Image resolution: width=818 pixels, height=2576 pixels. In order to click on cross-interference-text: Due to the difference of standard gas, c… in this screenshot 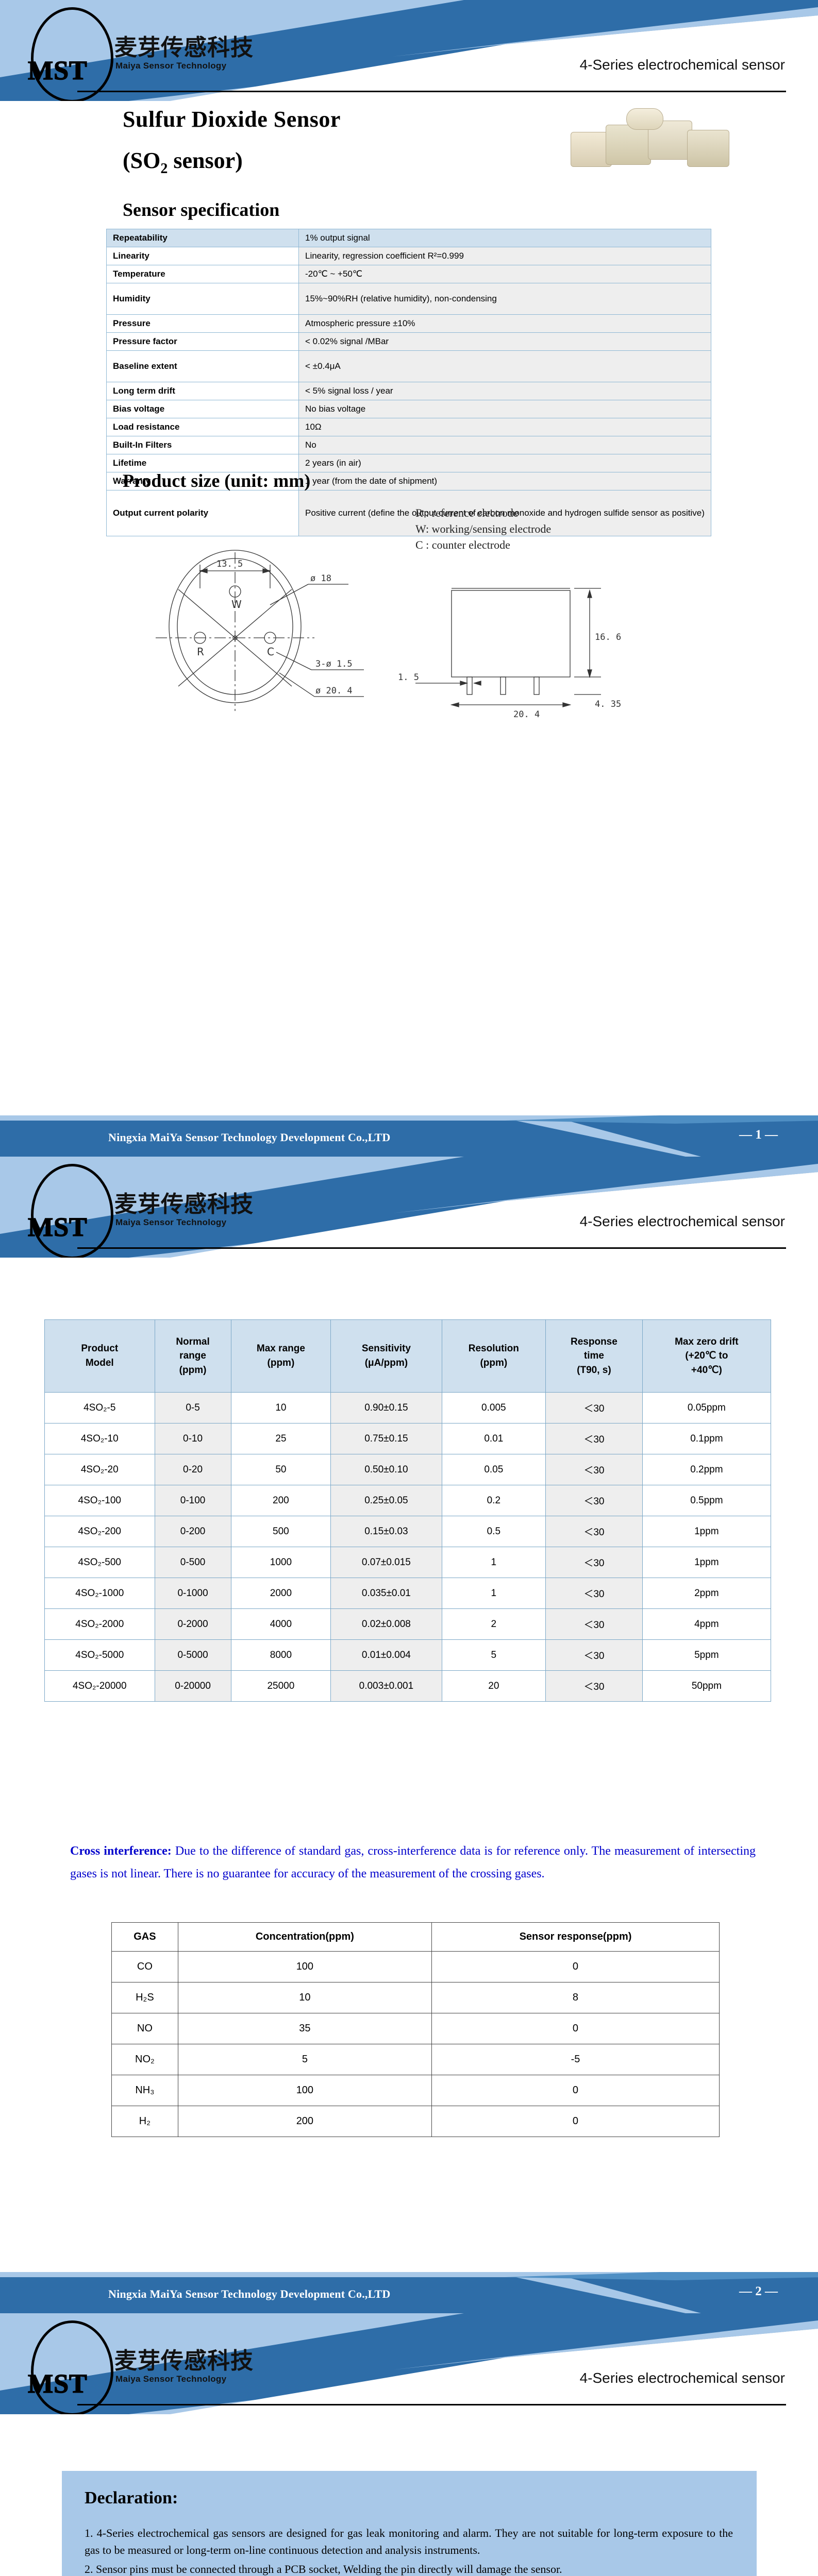, I will do `click(413, 1862)`.